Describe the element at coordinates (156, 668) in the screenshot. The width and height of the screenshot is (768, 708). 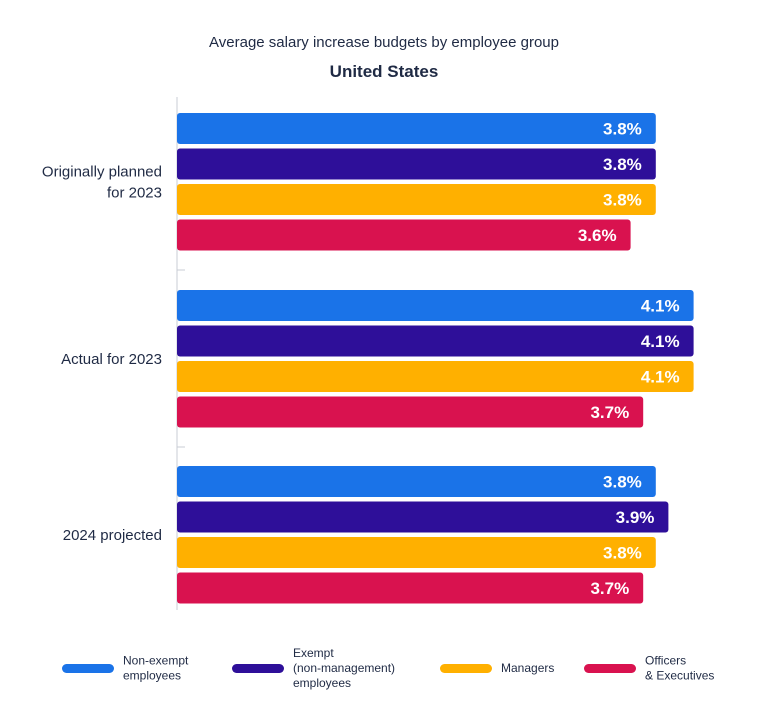
I see `legend-label: Non-exempt employees` at that location.